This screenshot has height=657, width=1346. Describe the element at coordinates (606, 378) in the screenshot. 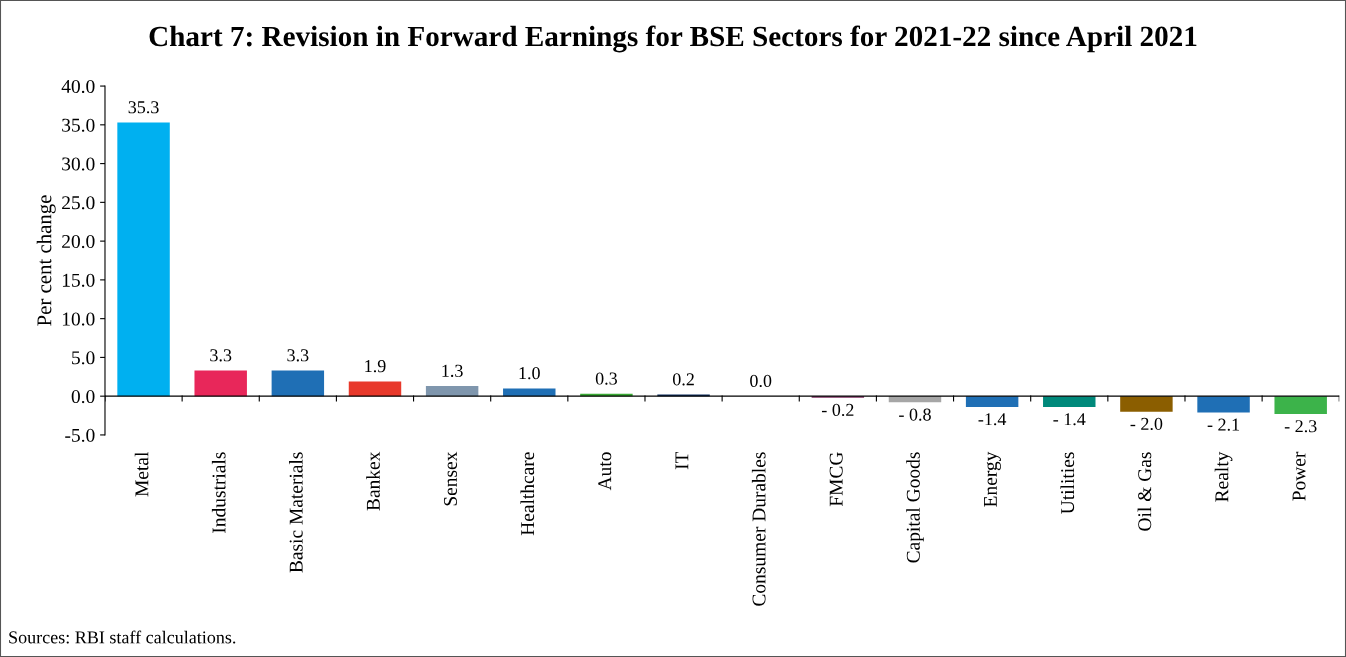

I see `data-label: 0.3` at that location.